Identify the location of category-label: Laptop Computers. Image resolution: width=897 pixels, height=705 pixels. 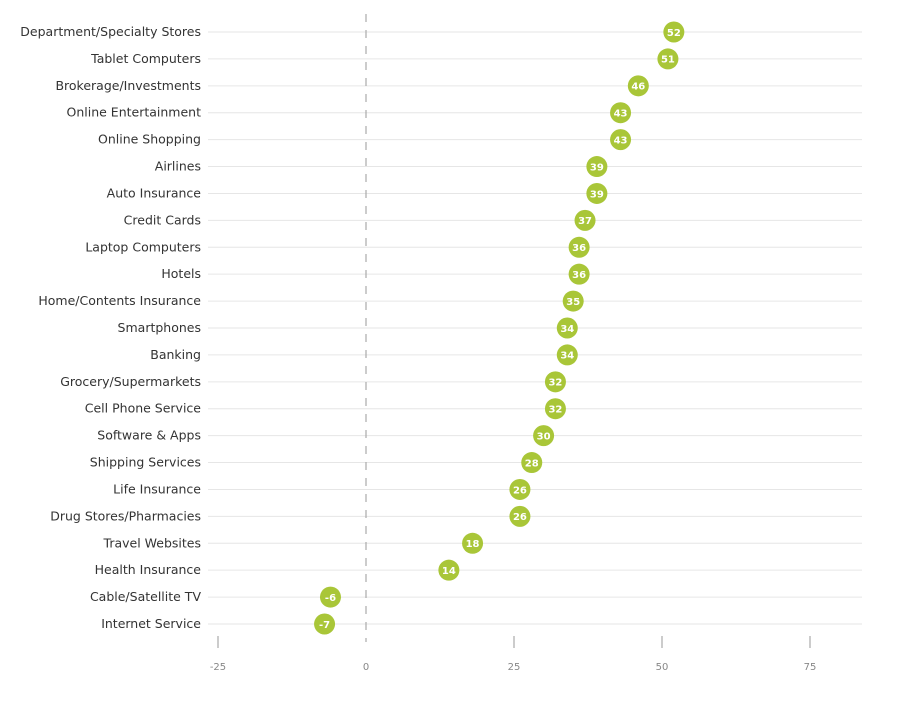
(143, 246).